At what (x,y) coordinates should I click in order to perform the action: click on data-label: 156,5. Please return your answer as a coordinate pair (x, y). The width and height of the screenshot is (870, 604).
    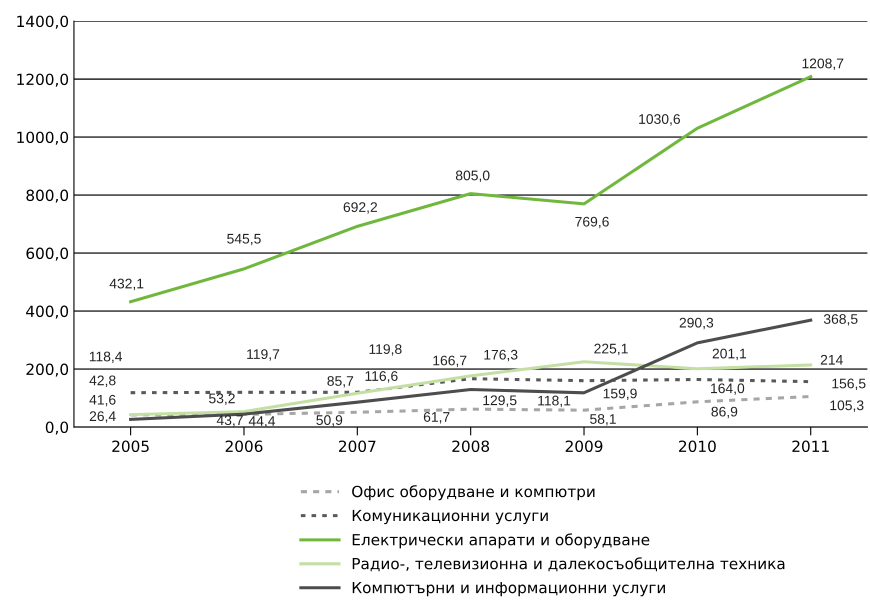
    Looking at the image, I should click on (849, 384).